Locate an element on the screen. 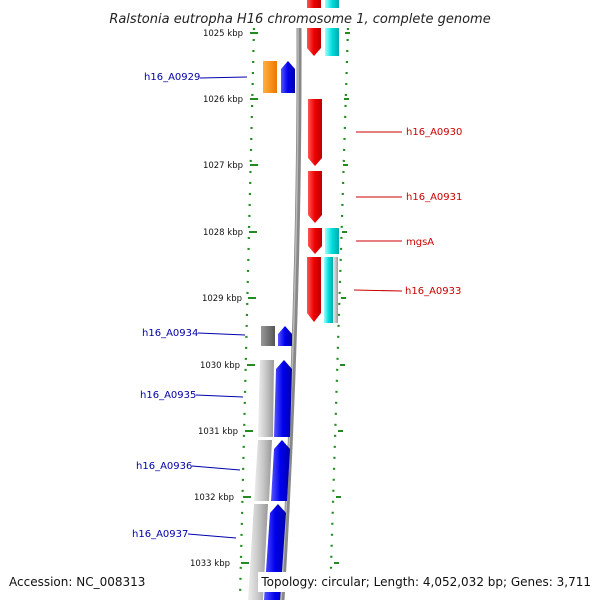 The width and height of the screenshot is (600, 600). gene-feature-dark-gray is located at coordinates (268, 336).